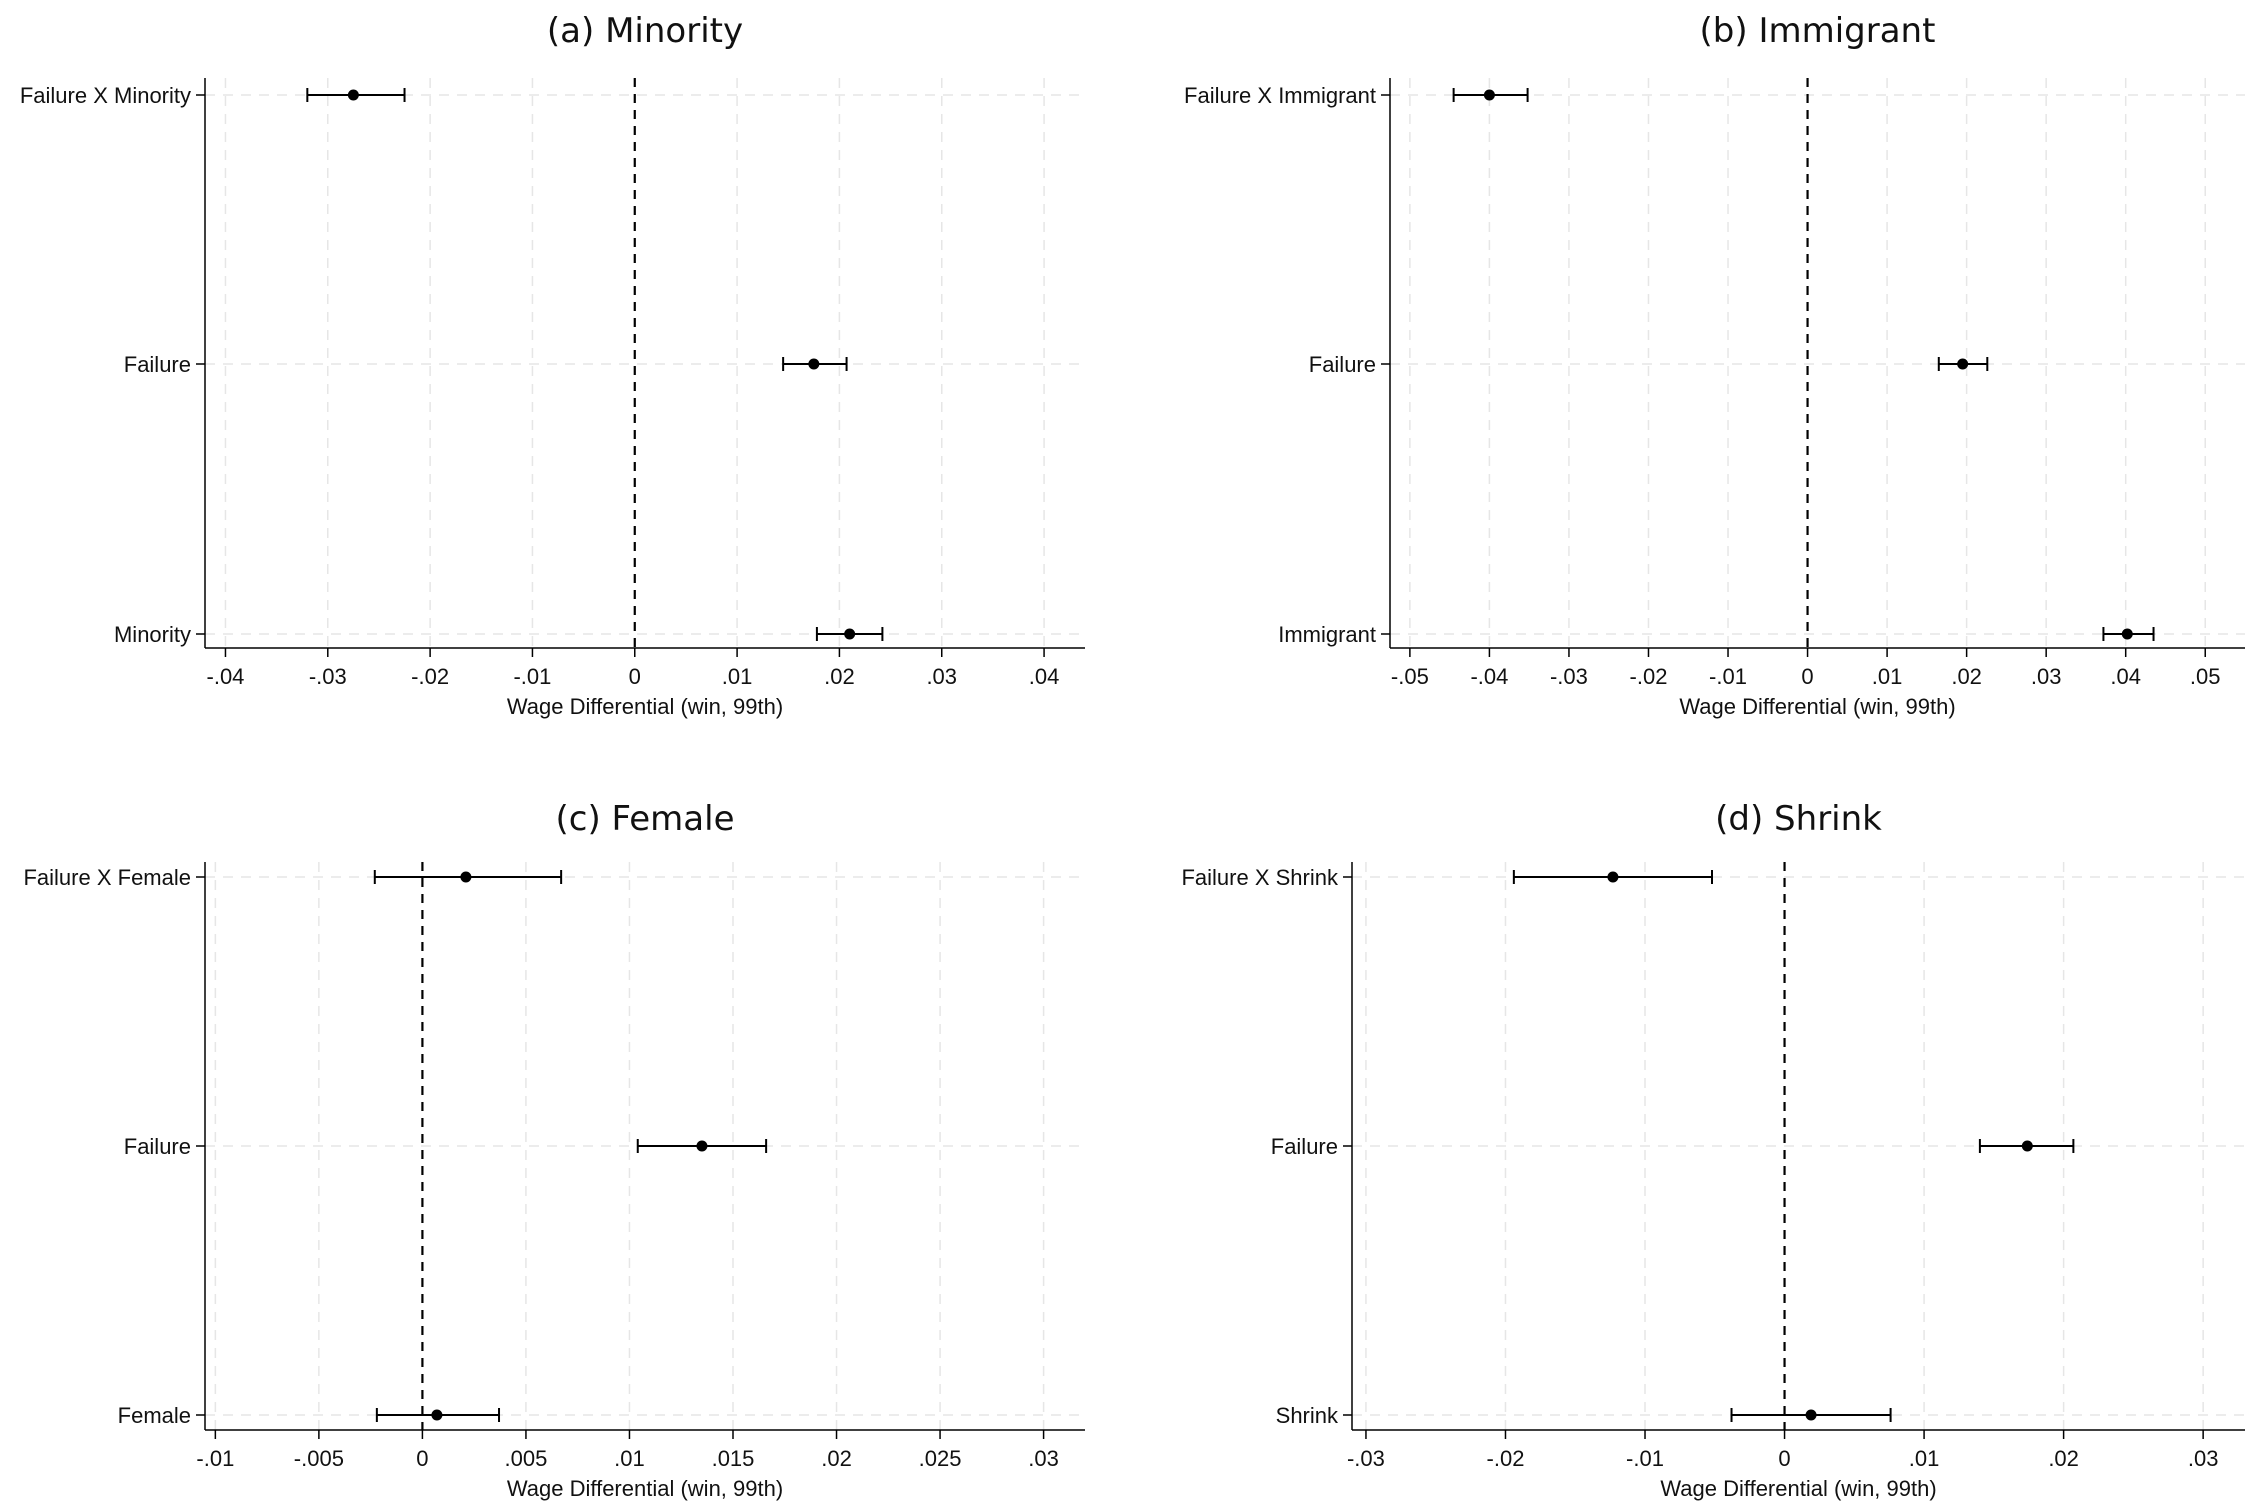  What do you see at coordinates (645, 819) in the screenshot?
I see `panel-title: (c) Female` at bounding box center [645, 819].